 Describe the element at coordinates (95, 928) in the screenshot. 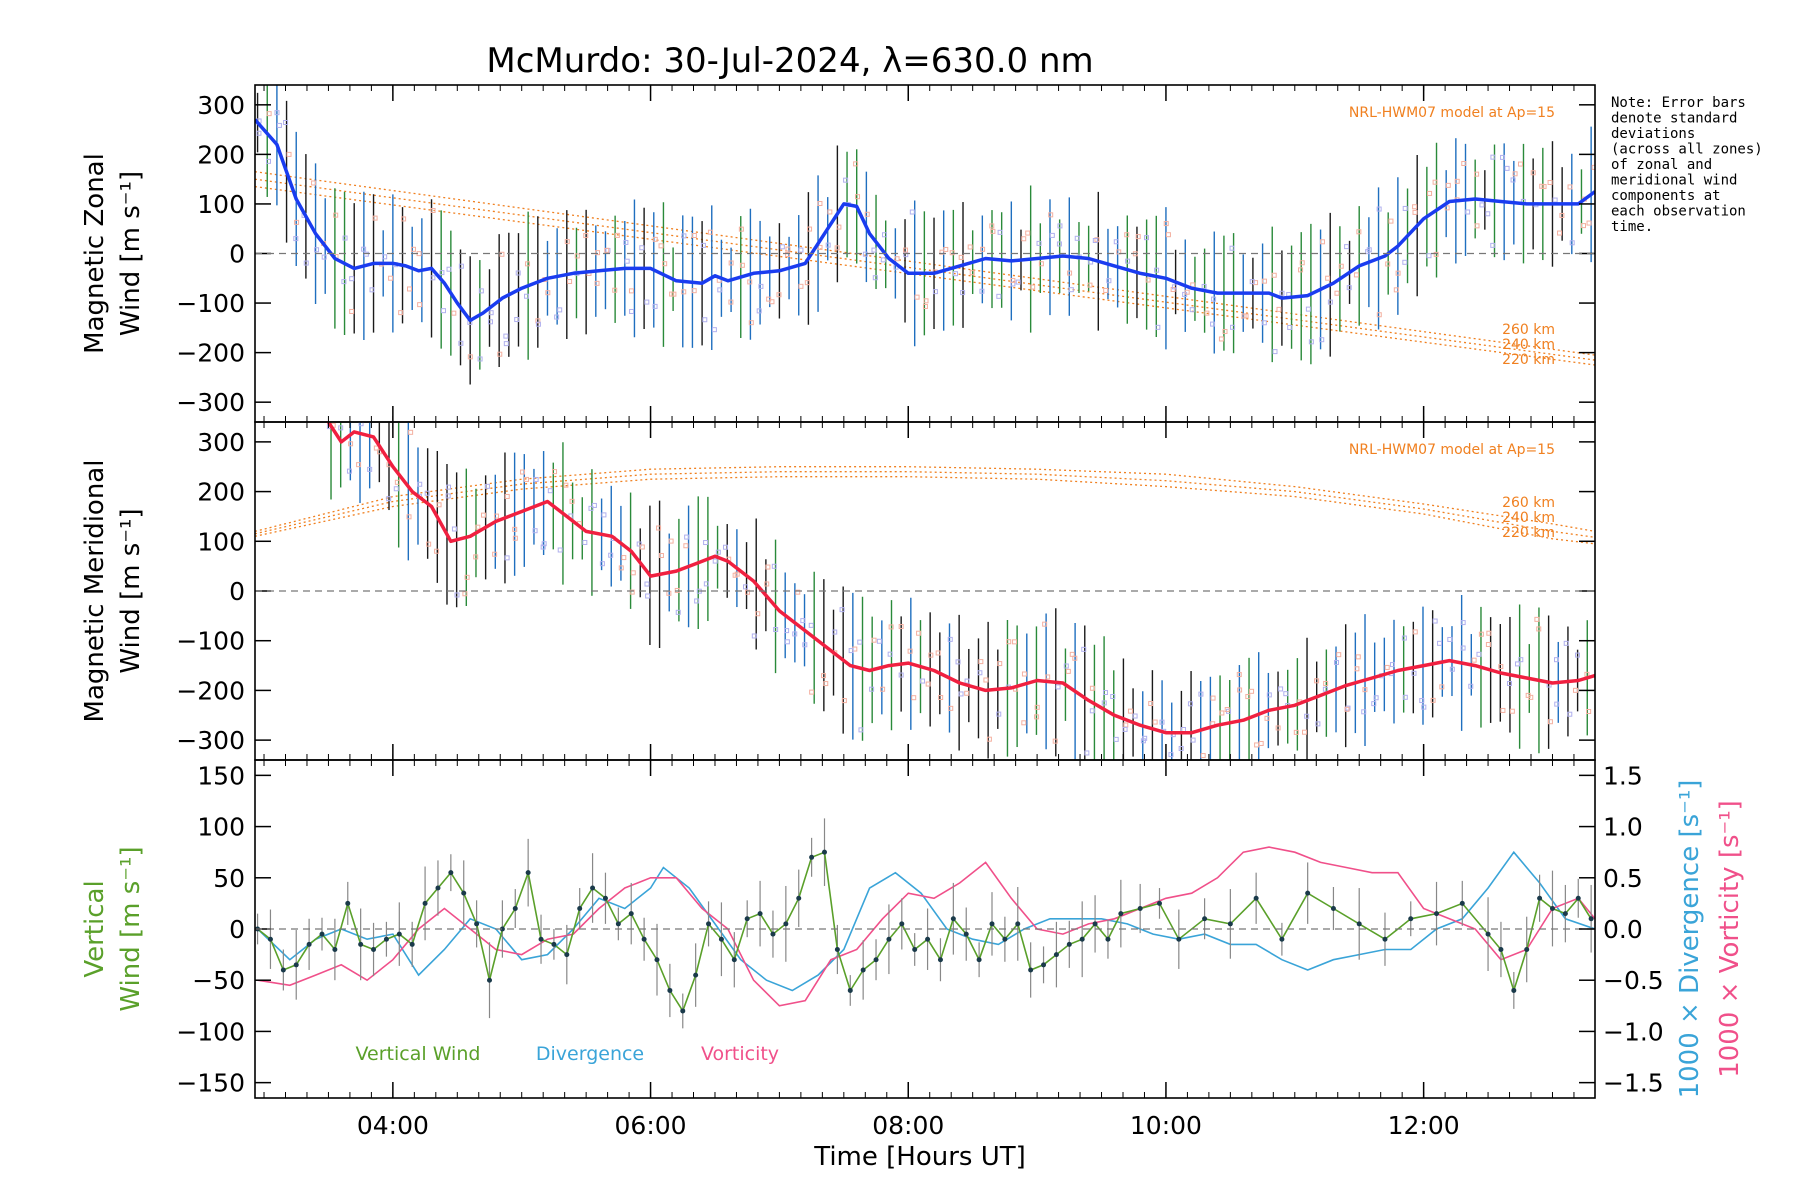

I see `y-axis-label: Vertical` at that location.